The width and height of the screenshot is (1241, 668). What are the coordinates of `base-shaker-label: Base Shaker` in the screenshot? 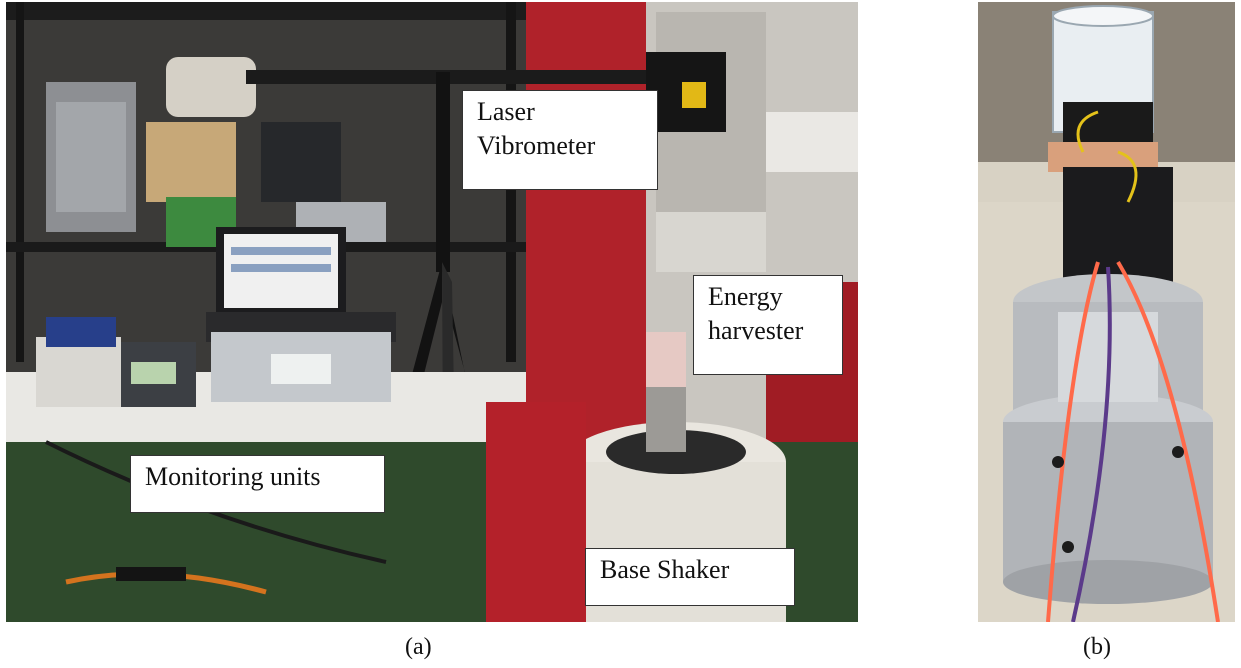 It's located at (690, 577).